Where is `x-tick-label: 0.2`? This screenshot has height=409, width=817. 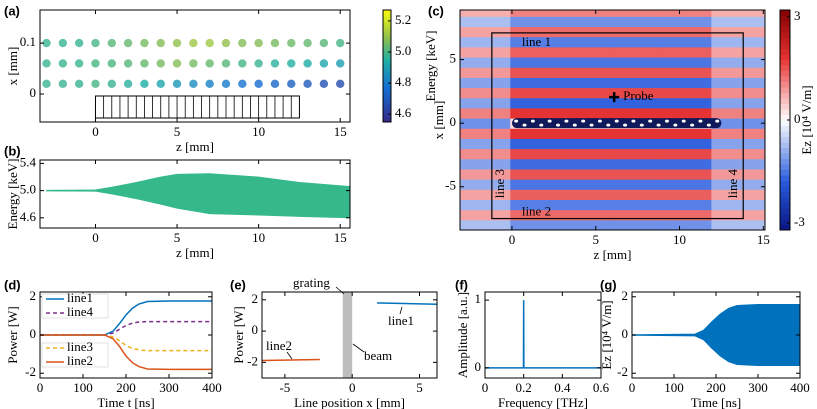
x-tick-label: 0.2 is located at coordinates (524, 387).